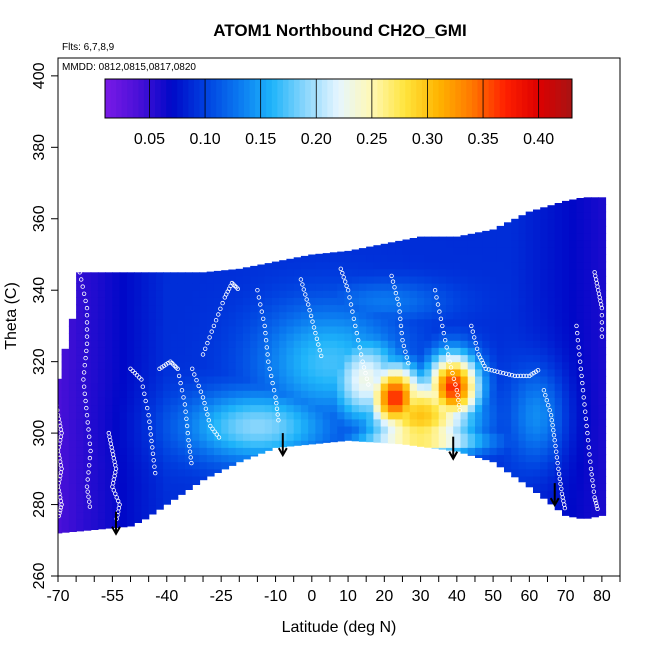  I want to click on y-tick-label: 360, so click(39, 218).